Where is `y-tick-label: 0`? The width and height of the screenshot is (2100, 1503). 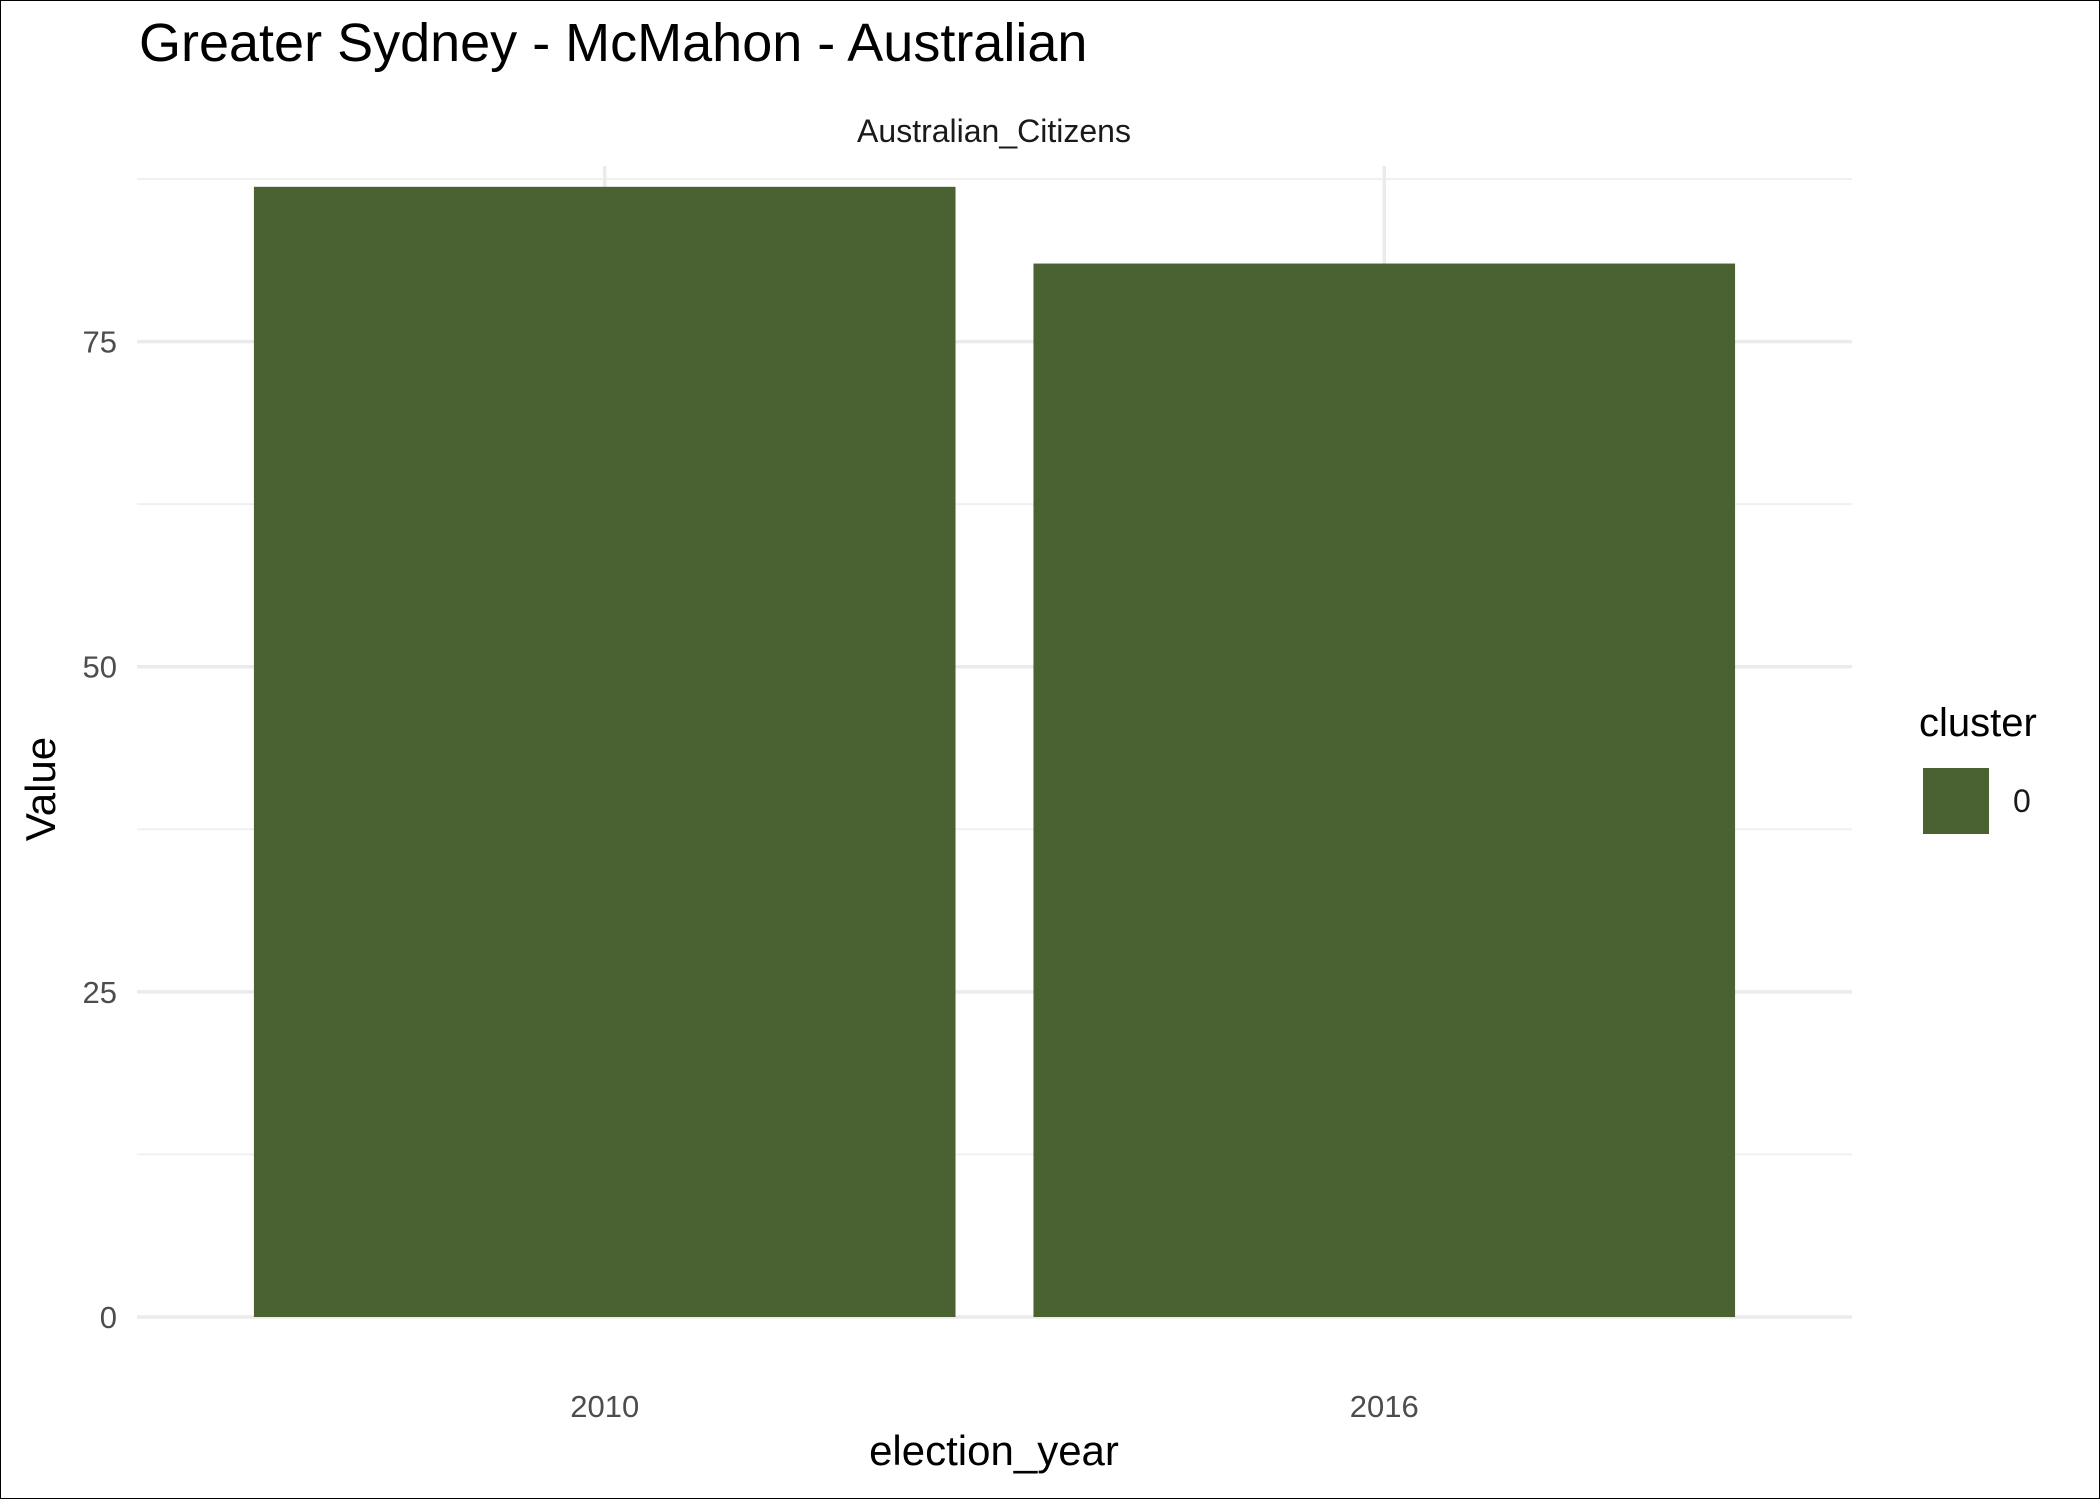 y-tick-label: 0 is located at coordinates (108, 1317).